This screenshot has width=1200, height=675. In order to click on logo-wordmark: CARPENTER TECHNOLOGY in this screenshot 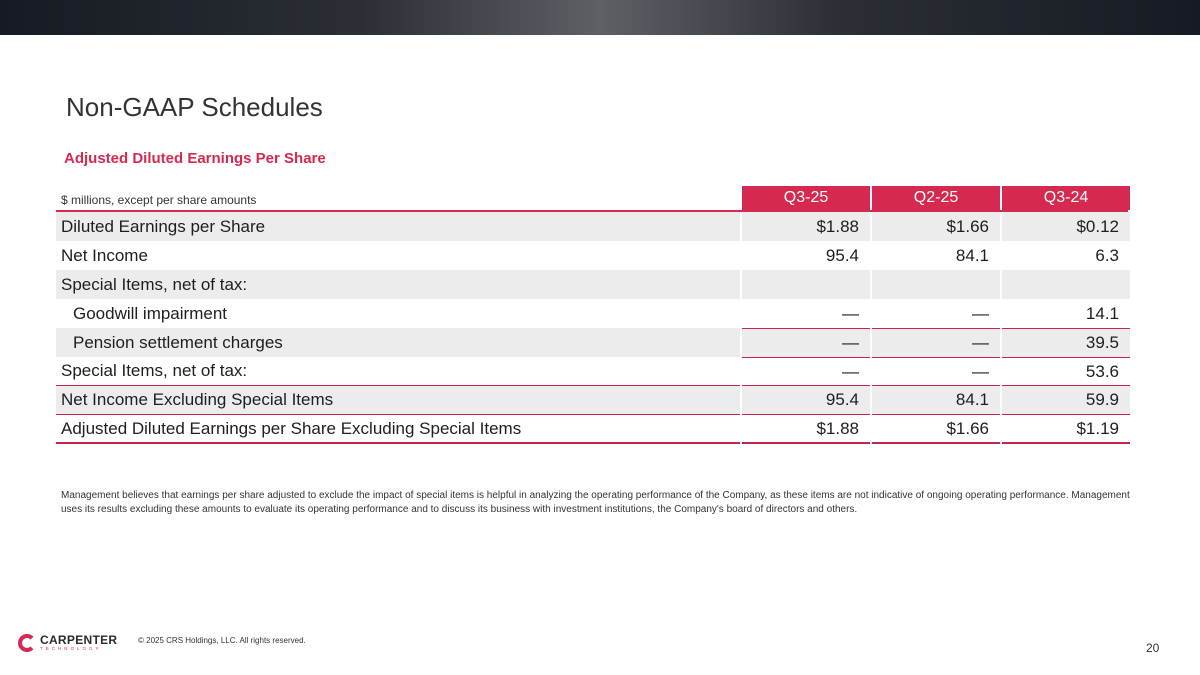, I will do `click(78, 643)`.